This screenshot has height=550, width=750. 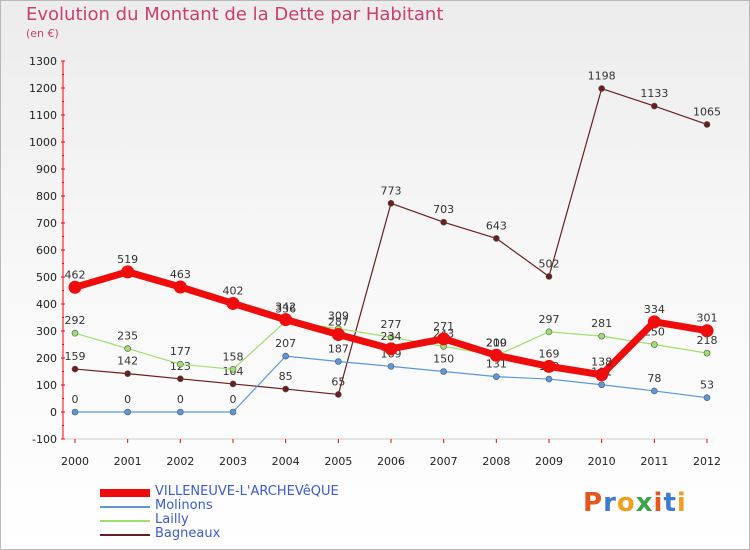 I want to click on data-label-lailly: 158, so click(x=233, y=356).